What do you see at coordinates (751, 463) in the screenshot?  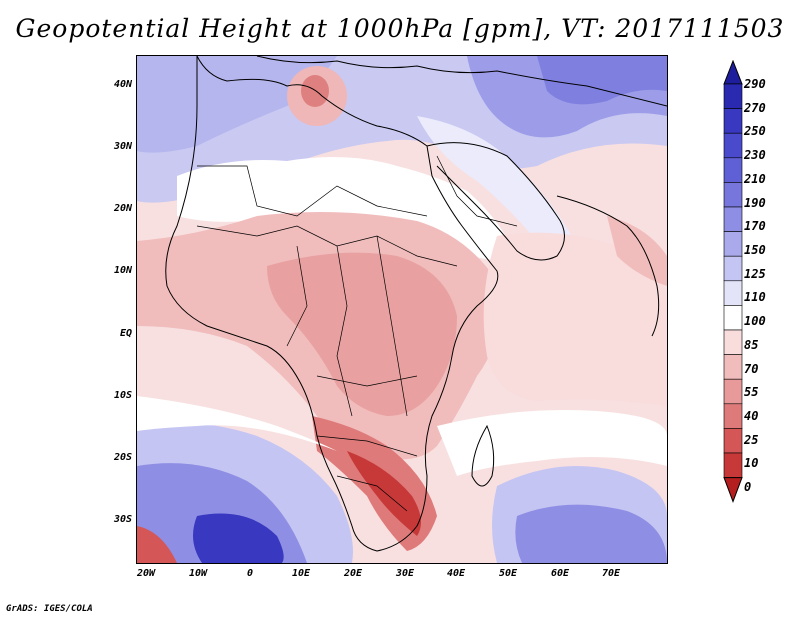 I see `colorbar-level-label: 10` at bounding box center [751, 463].